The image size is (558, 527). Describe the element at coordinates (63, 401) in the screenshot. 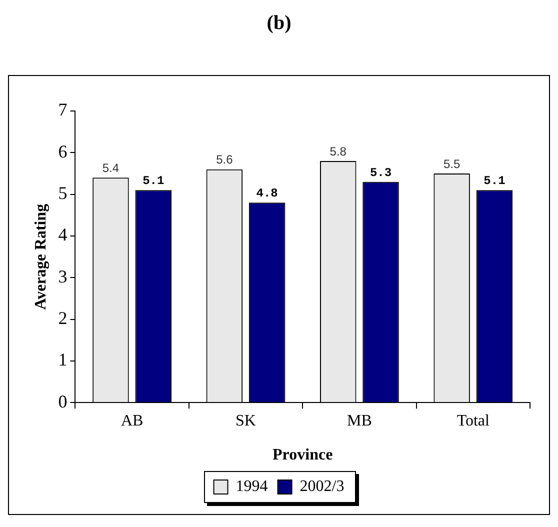

I see `y-tick-label: 0` at that location.